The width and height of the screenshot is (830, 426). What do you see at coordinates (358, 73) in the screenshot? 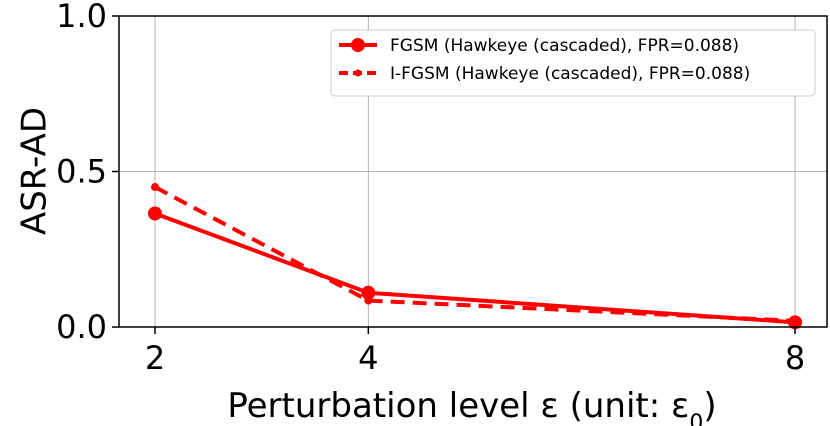
I see `legend-marker-ifgsm` at bounding box center [358, 73].